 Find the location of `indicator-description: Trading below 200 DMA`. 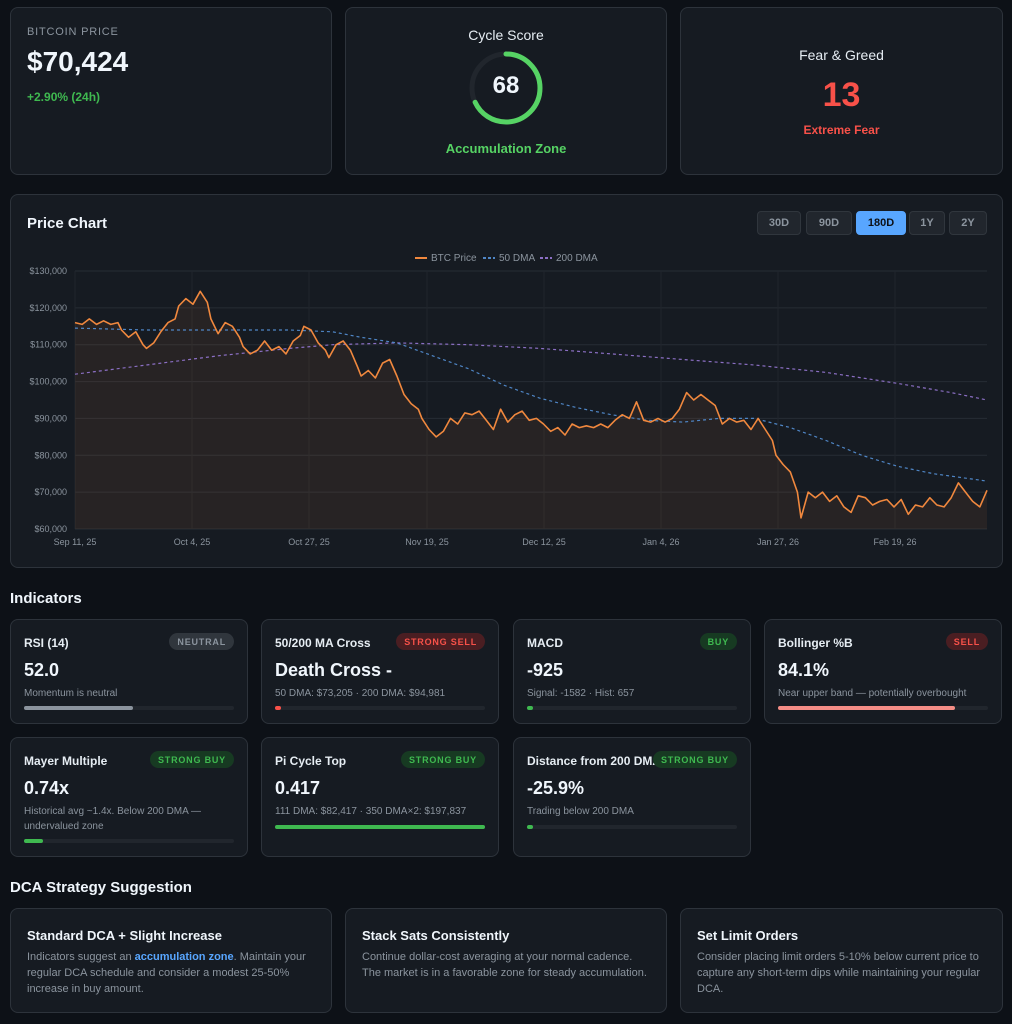

indicator-description: Trading below 200 DMA is located at coordinates (580, 811).